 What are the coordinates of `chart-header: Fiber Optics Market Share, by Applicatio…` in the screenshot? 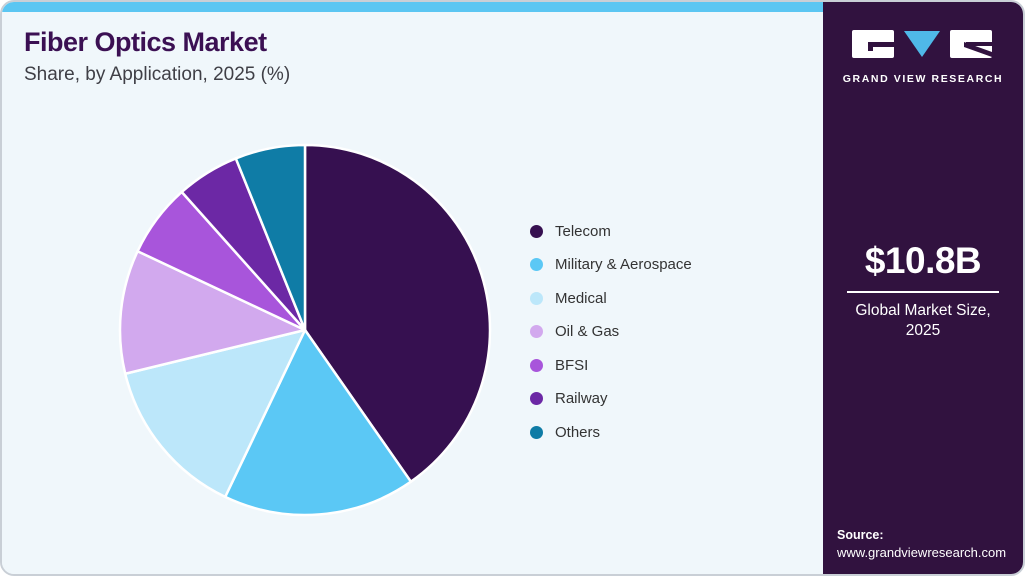 It's located at (157, 56).